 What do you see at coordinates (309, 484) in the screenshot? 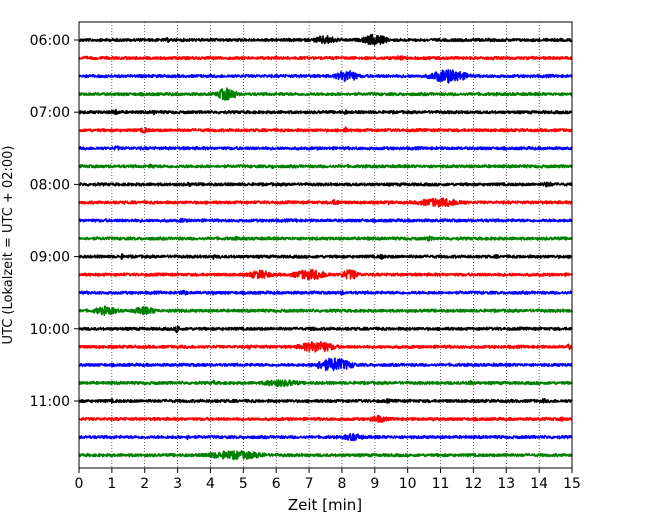
I see `x-tick-label-7: 7` at bounding box center [309, 484].